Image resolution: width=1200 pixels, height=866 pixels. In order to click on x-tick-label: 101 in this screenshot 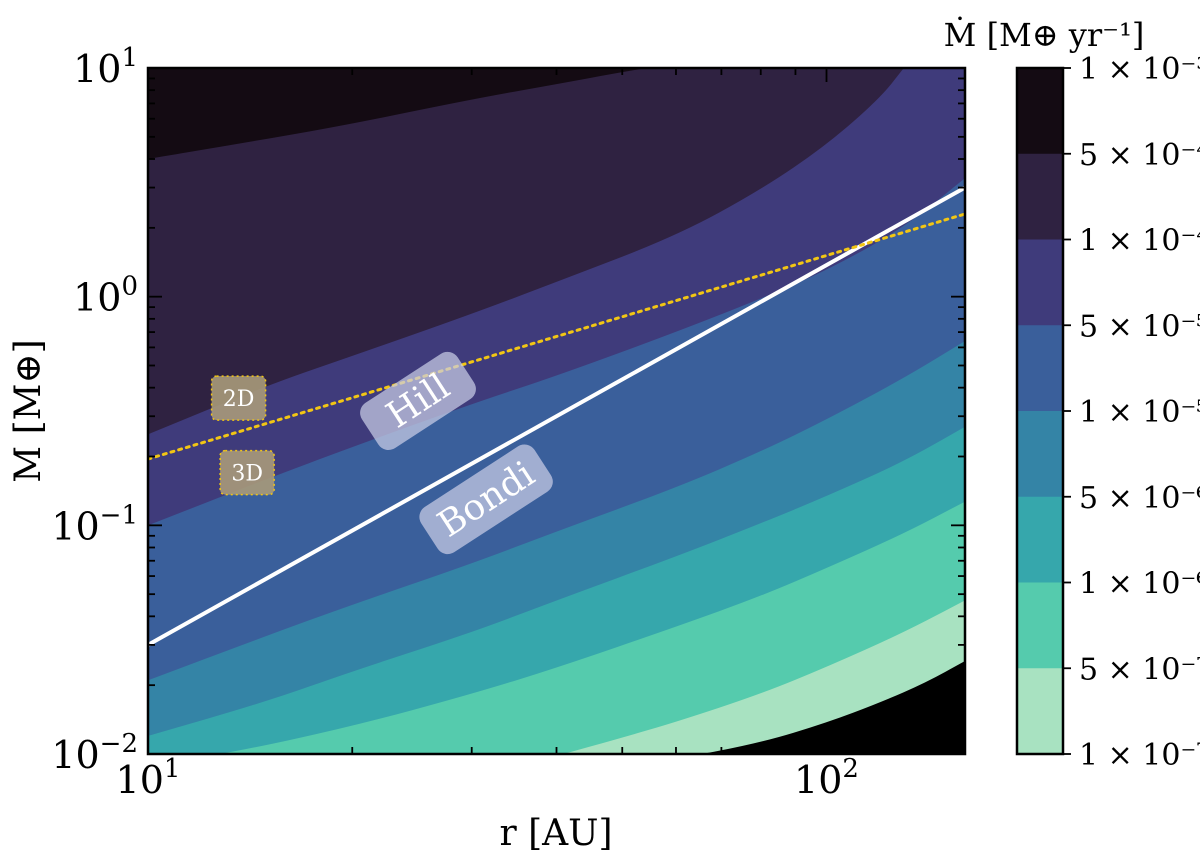, I will do `click(148, 778)`.